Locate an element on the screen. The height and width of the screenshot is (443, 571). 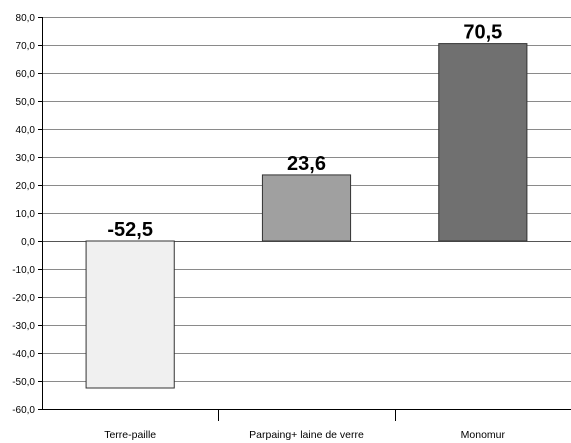
y-tick-label: -10,0 is located at coordinates (23, 270).